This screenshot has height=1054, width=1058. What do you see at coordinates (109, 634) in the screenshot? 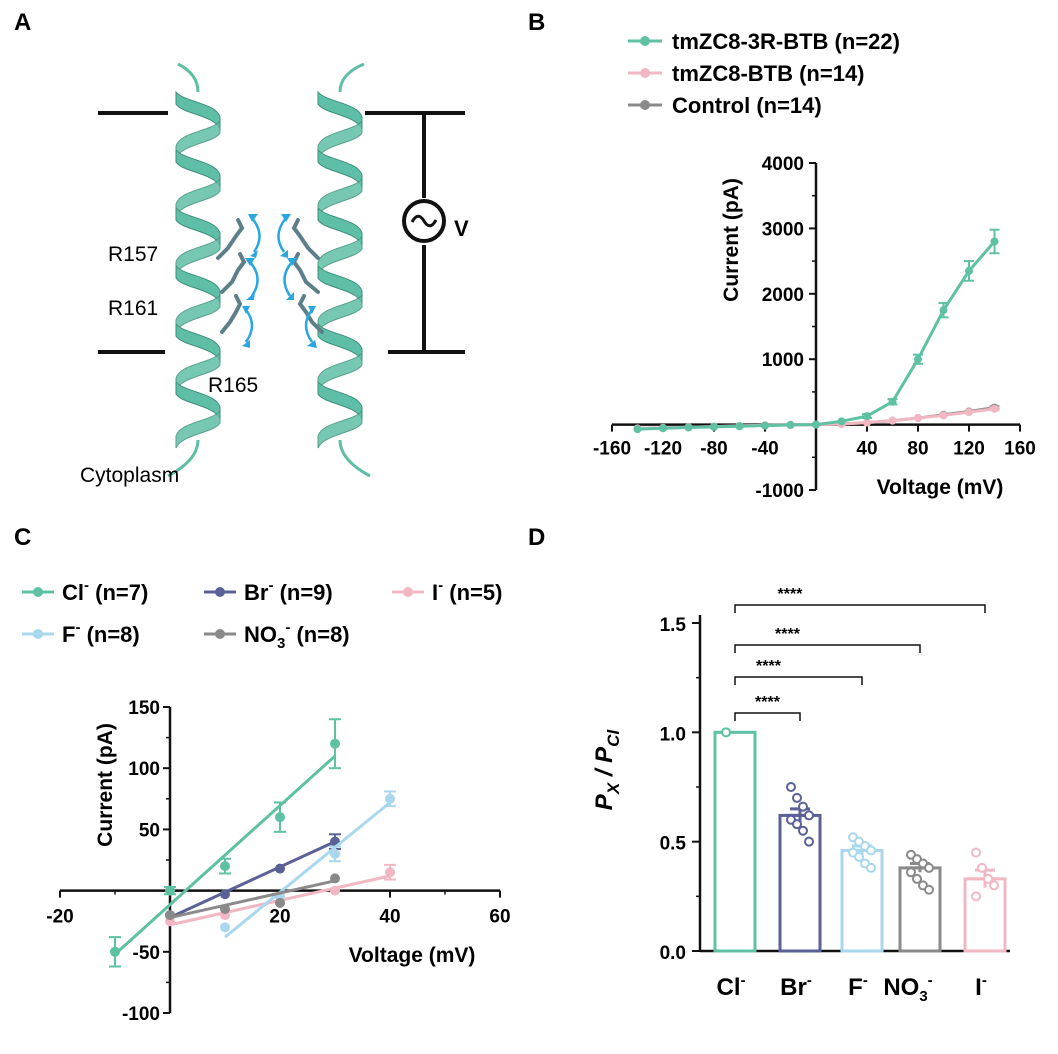
I see `legend-label-3-count: (n=8)` at bounding box center [109, 634].